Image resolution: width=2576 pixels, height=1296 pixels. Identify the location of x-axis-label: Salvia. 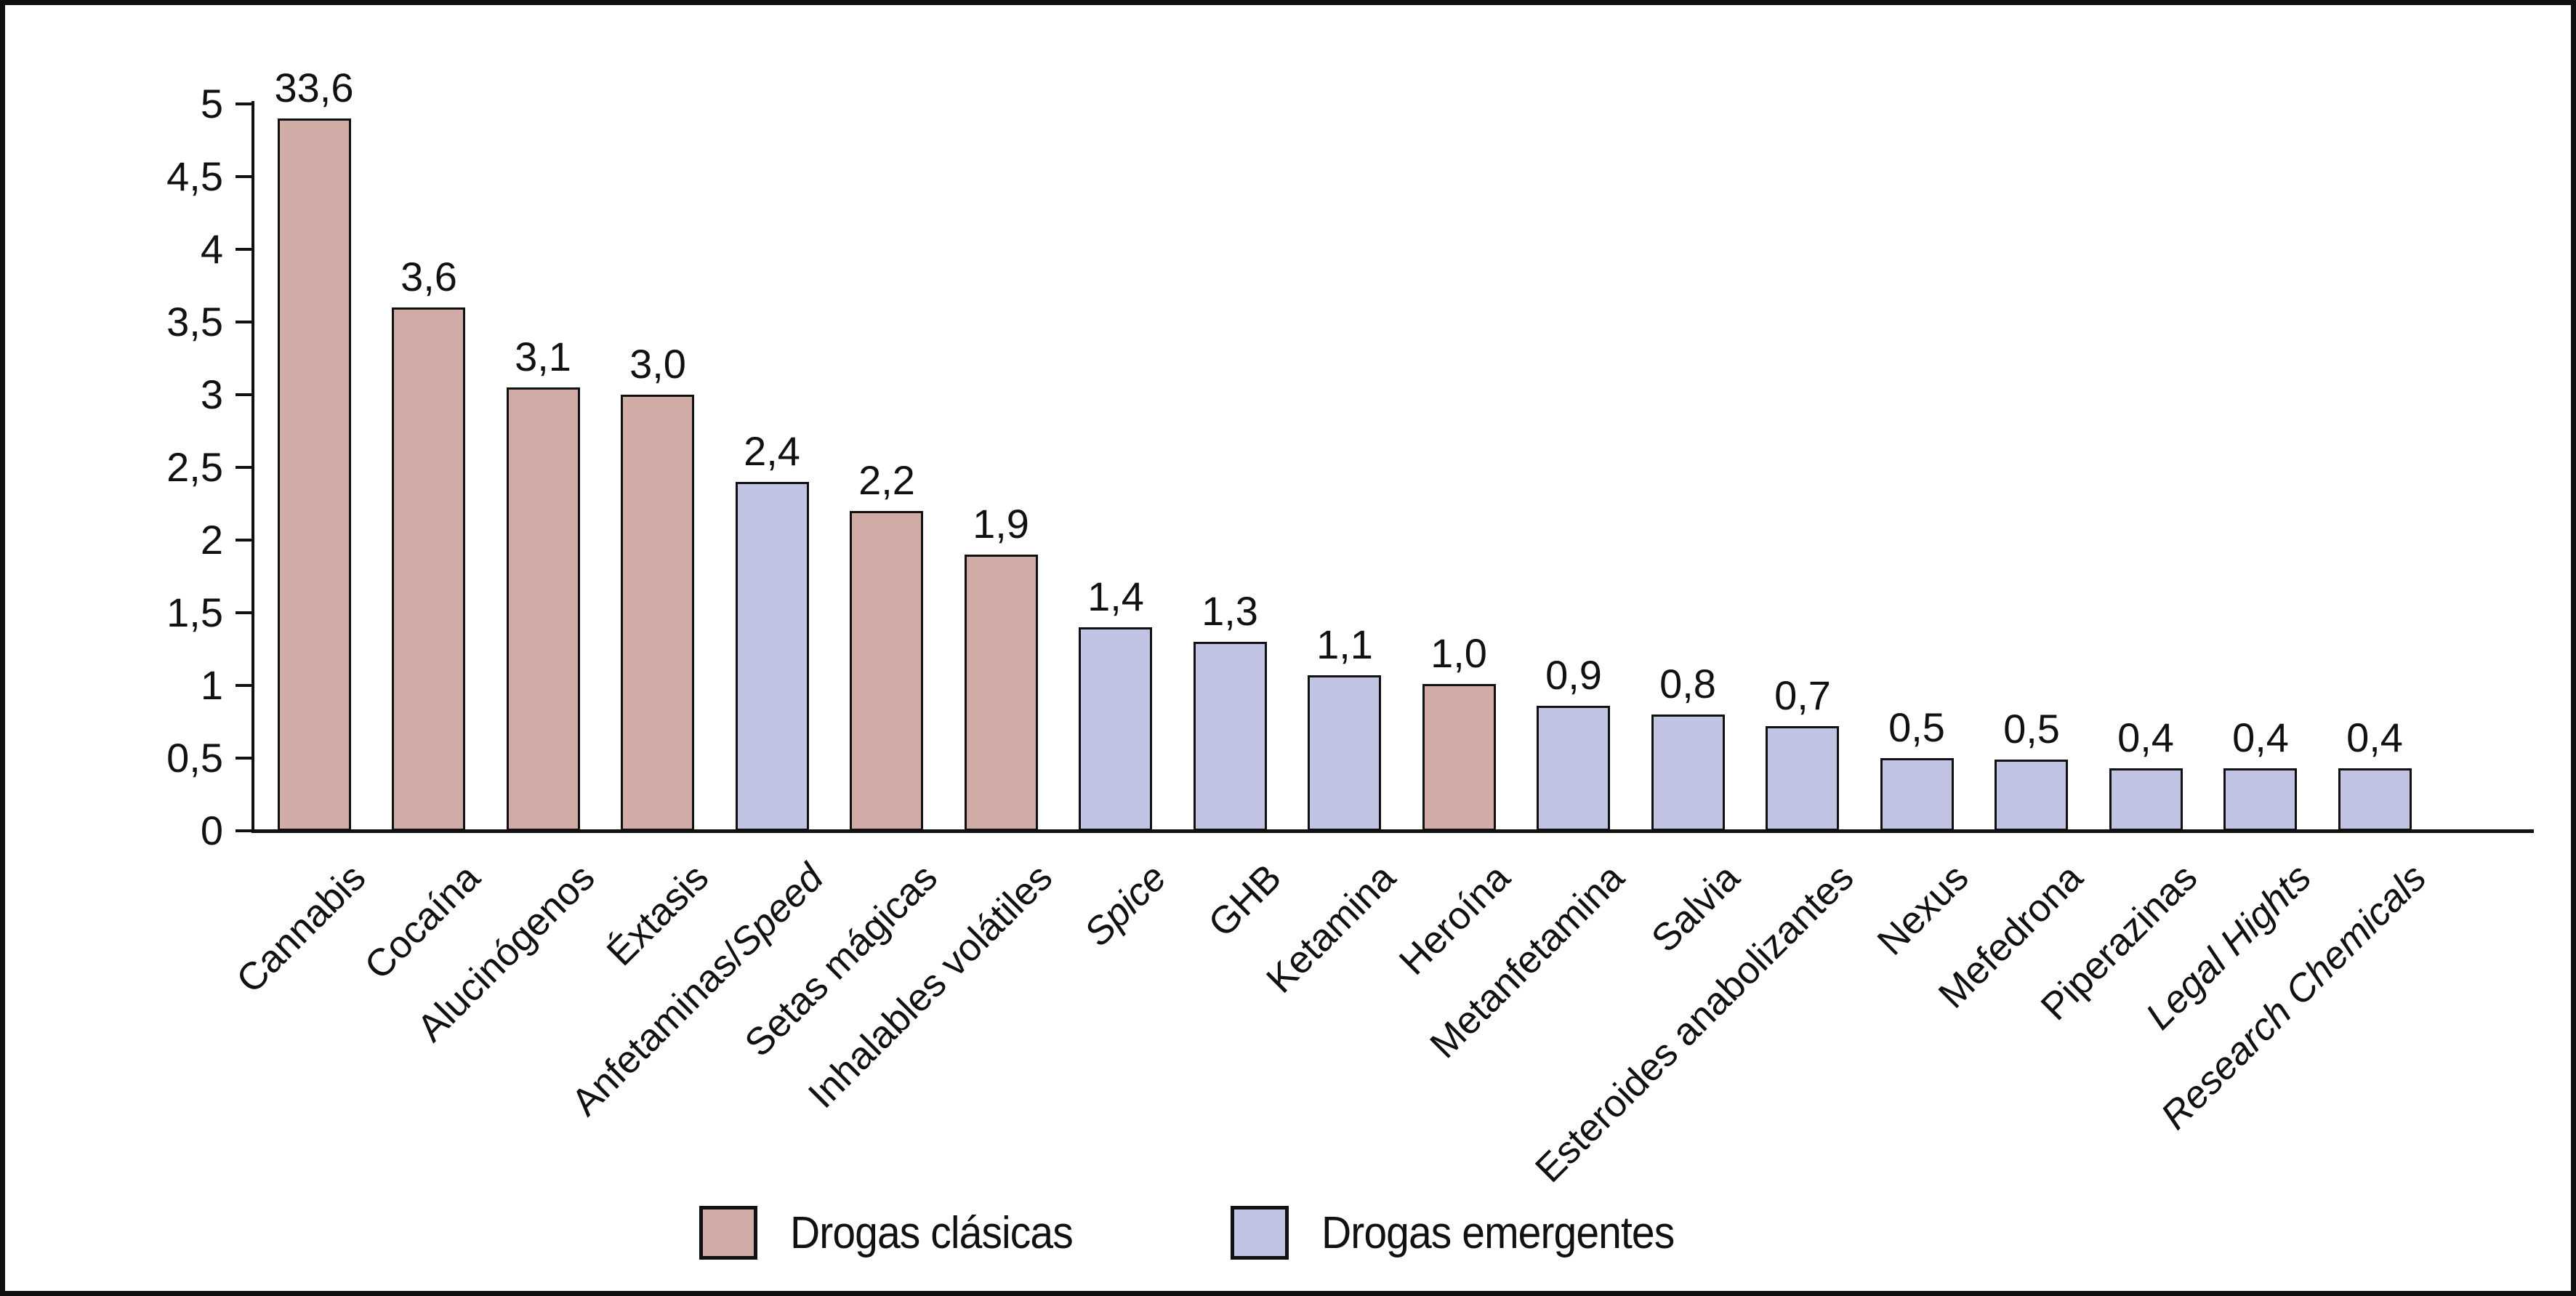
(1696, 909).